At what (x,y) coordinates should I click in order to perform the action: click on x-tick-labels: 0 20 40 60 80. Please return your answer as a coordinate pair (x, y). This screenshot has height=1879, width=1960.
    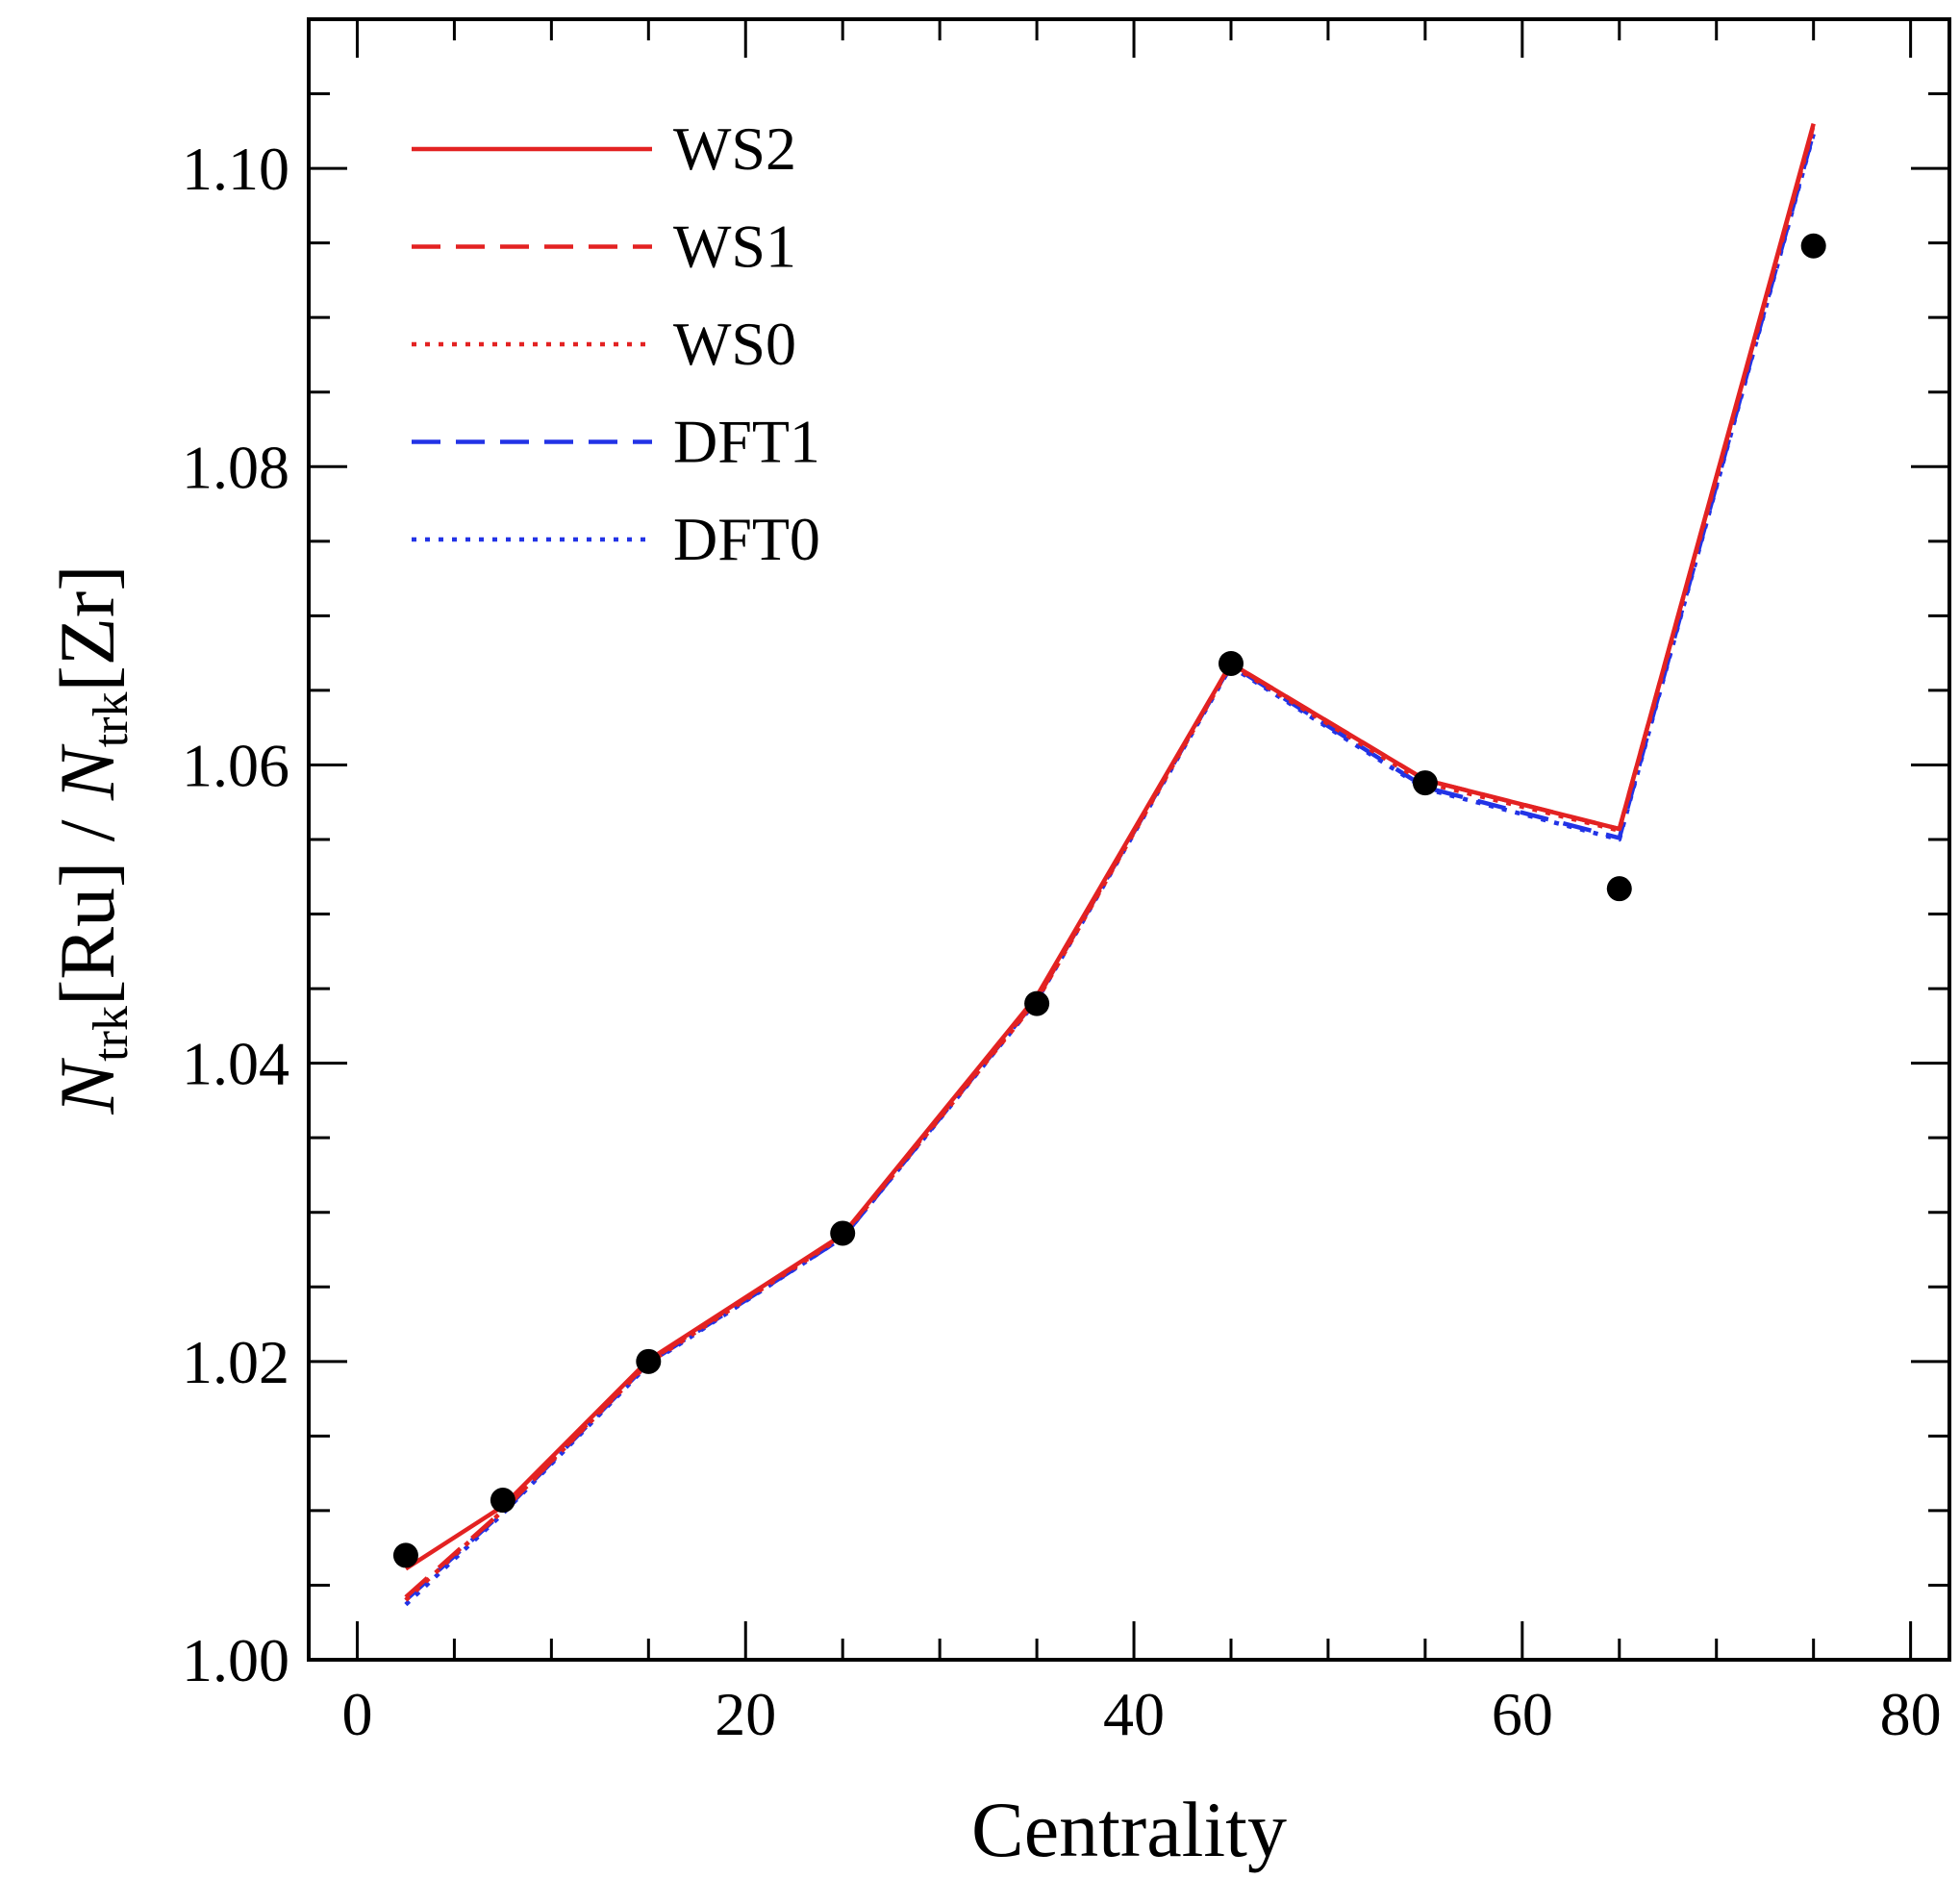
    Looking at the image, I should click on (1141, 1714).